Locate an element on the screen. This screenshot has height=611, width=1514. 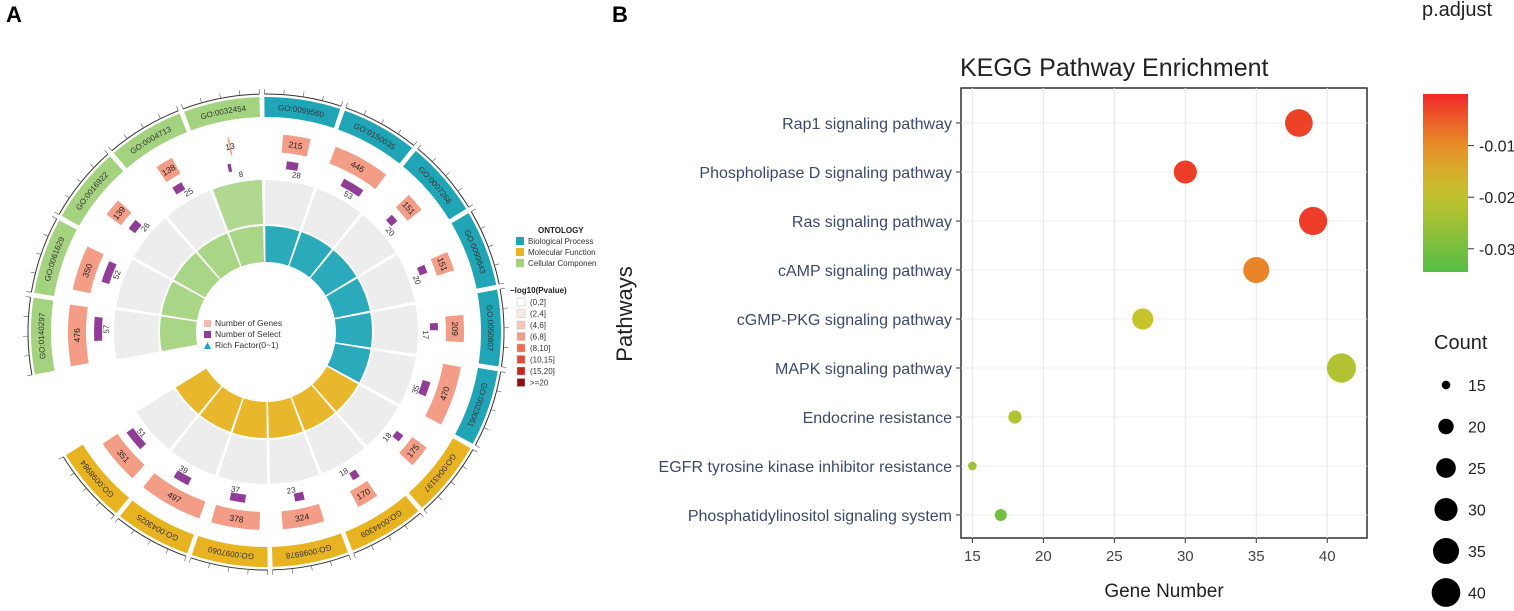
select-count-label: 52 is located at coordinates (117, 275).